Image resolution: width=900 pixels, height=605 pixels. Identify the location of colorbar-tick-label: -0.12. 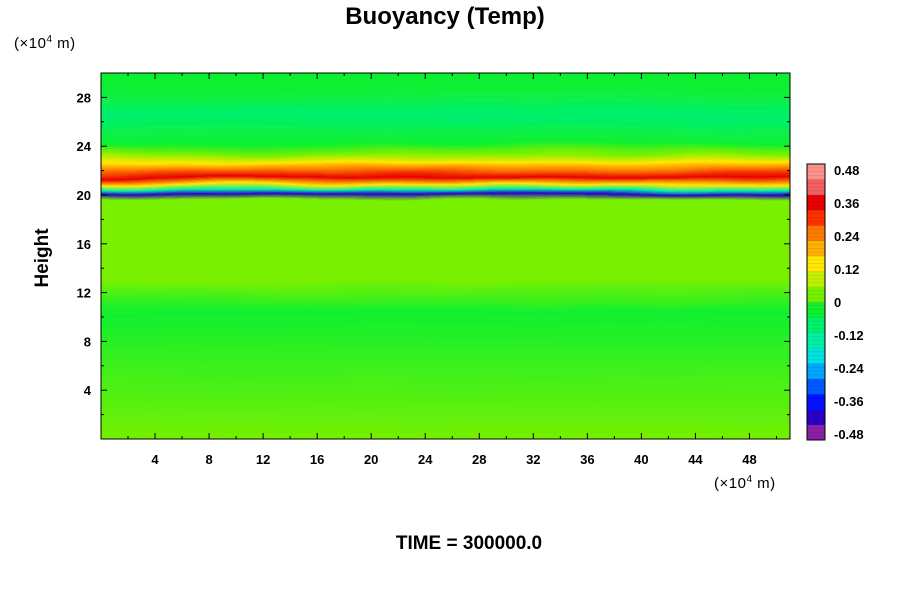
(849, 335).